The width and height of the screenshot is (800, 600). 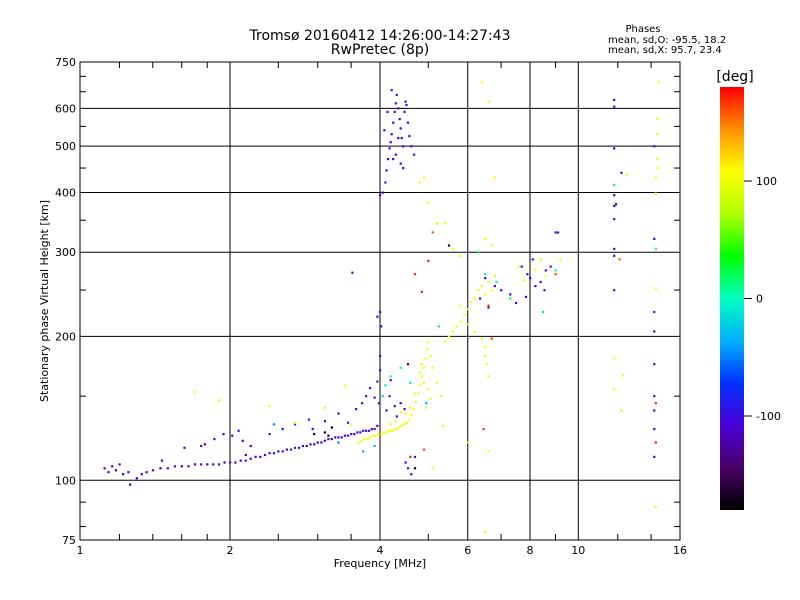 What do you see at coordinates (732, 298) in the screenshot?
I see `colorbar` at bounding box center [732, 298].